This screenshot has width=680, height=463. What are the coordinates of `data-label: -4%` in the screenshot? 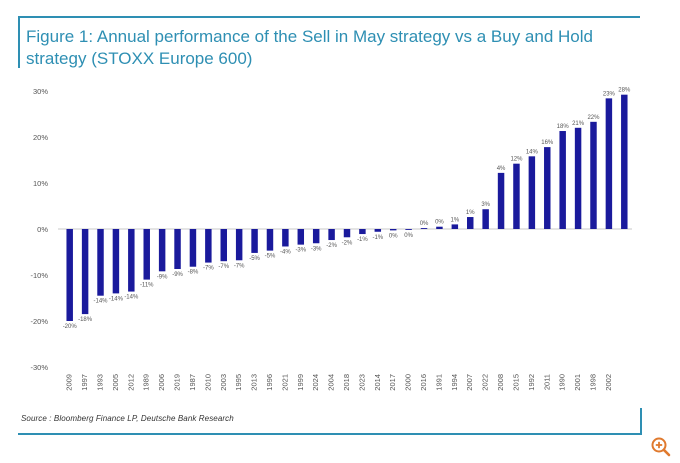 It's located at (285, 252).